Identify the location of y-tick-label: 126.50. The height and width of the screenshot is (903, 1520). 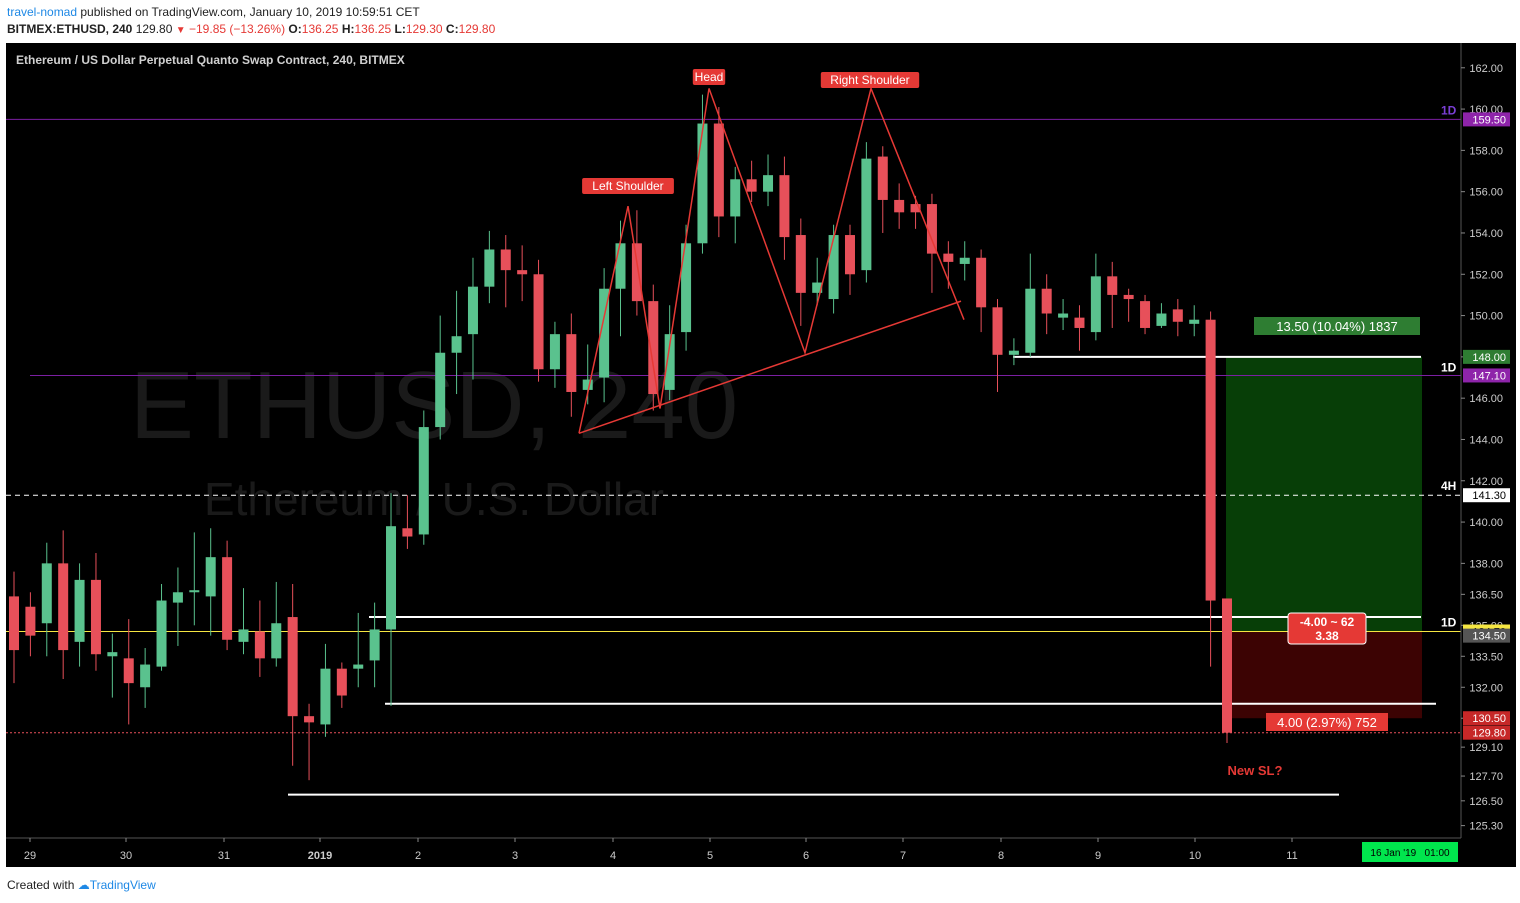
(1486, 802).